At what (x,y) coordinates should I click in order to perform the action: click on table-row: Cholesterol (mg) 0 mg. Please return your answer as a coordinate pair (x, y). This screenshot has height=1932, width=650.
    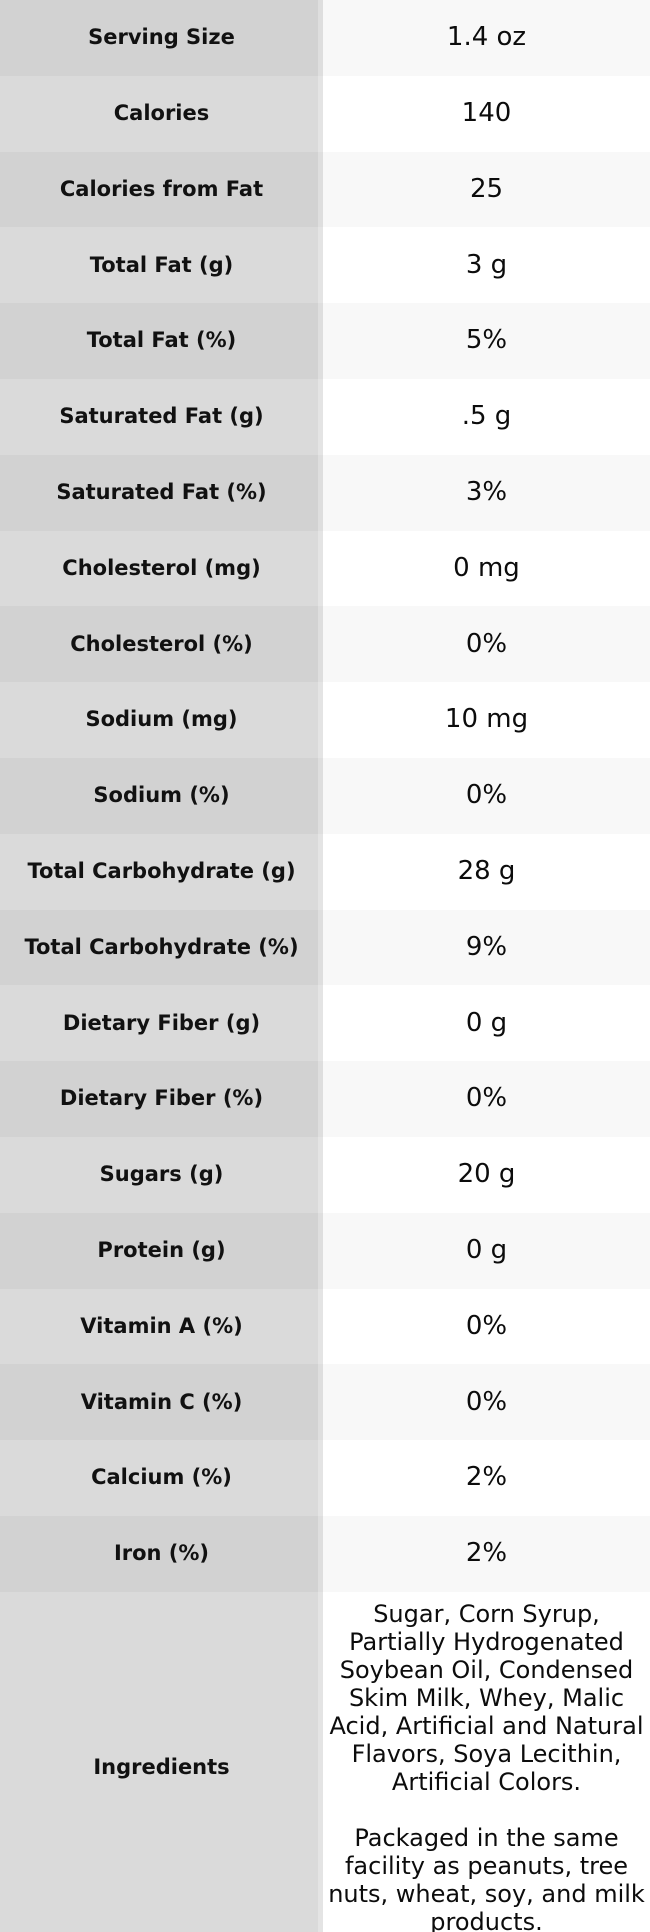
    Looking at the image, I should click on (325, 568).